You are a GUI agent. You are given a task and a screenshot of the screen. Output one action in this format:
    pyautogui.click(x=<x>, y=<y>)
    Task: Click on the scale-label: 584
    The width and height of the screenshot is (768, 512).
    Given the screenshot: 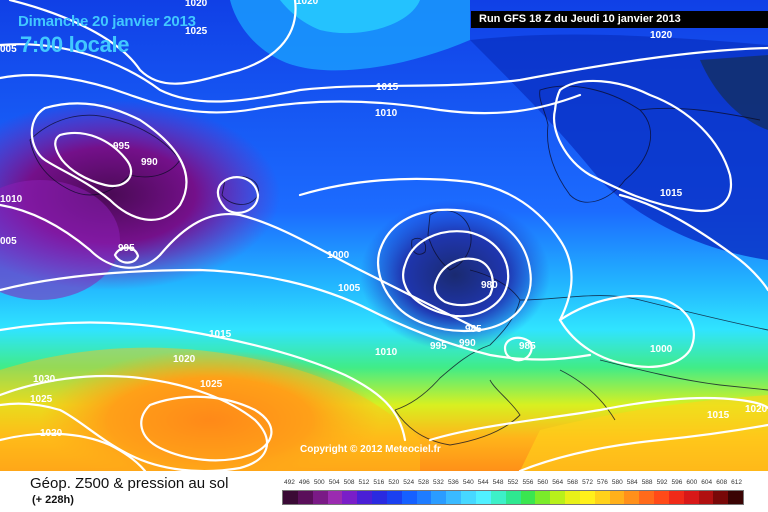 What is the action you would take?
    pyautogui.click(x=632, y=482)
    